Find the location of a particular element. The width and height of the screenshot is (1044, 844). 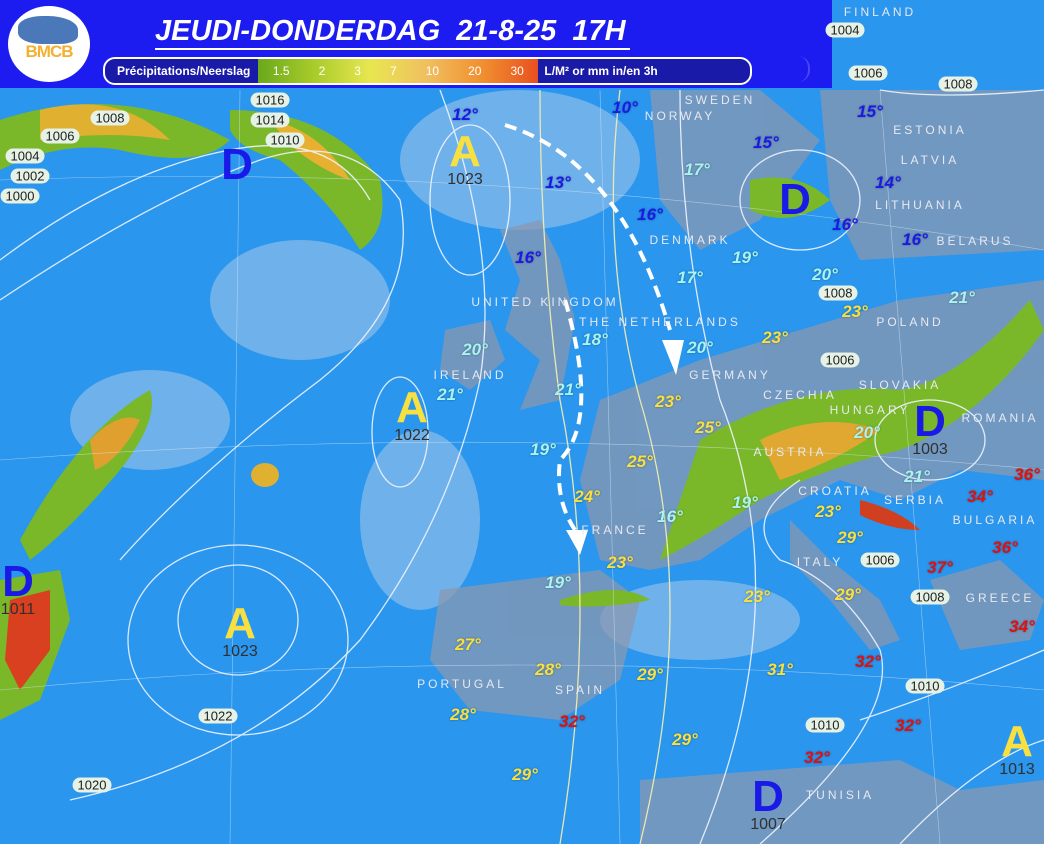

isobar-label: 1002 is located at coordinates (30, 176).